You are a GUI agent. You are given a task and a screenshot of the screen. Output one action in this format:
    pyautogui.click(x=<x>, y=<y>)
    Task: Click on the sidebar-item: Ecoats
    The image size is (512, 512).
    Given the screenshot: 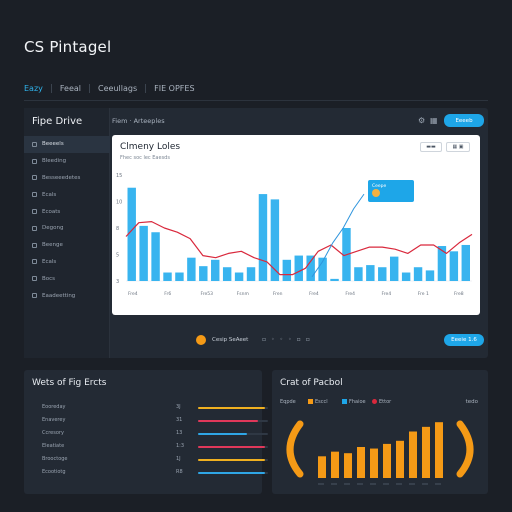 What is the action you would take?
    pyautogui.click(x=67, y=211)
    